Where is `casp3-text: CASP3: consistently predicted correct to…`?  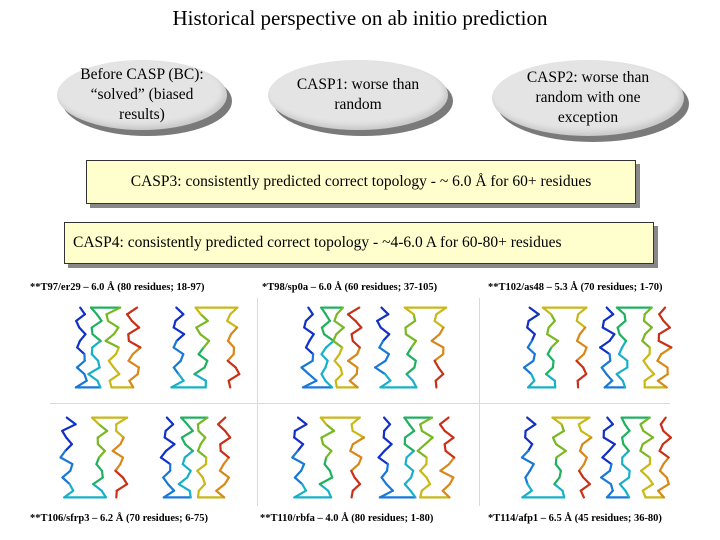 casp3-text: CASP3: consistently predicted correct to… is located at coordinates (361, 181).